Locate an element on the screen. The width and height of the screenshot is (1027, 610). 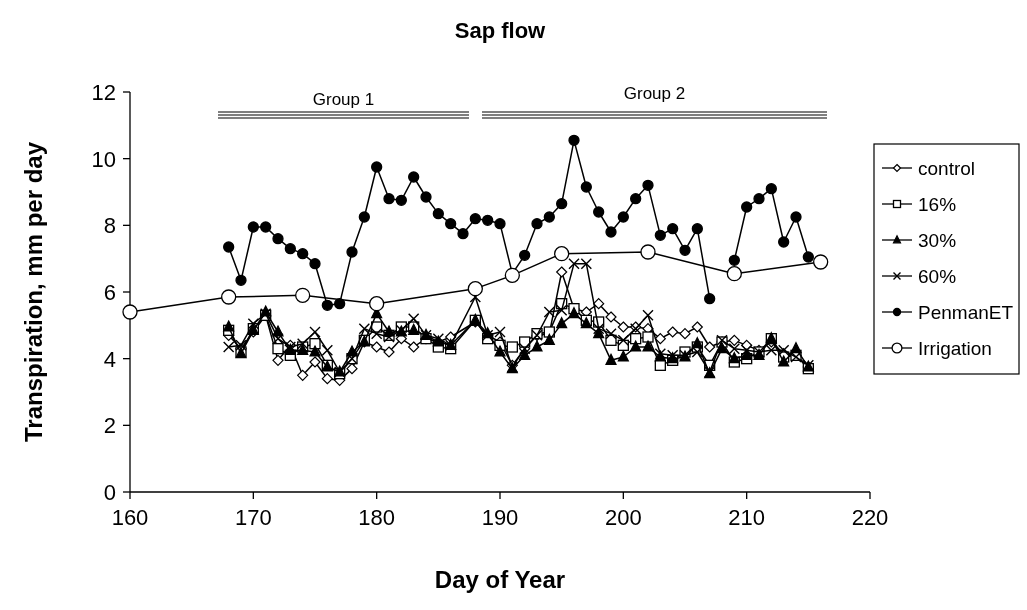
x-tick-label: 190 is located at coordinates (500, 517).